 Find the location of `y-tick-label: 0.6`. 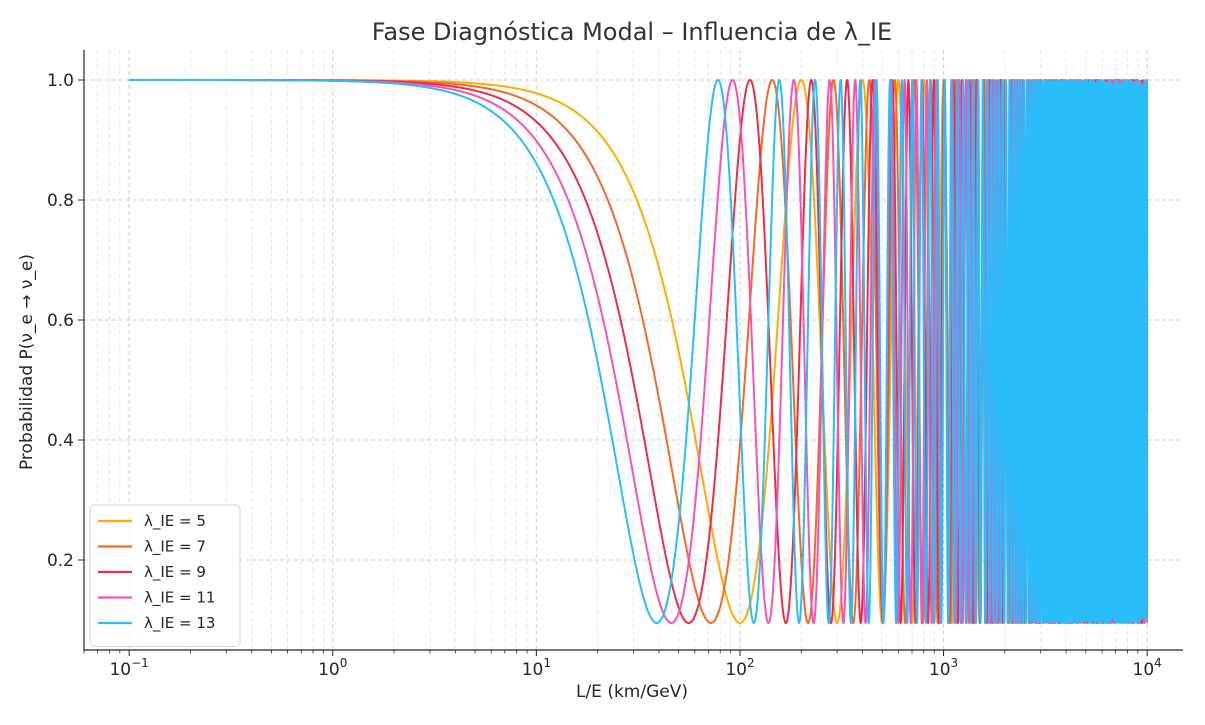

y-tick-label: 0.6 is located at coordinates (60, 321).